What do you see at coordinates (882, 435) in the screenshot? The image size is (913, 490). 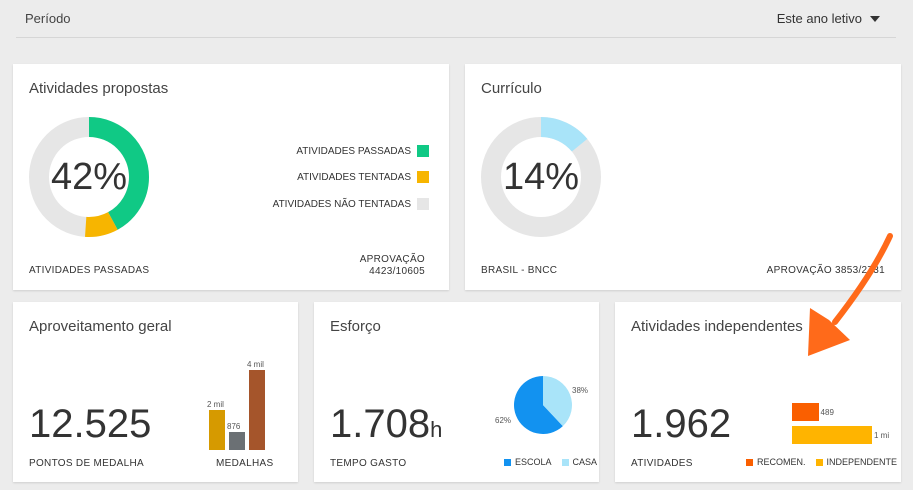 I see `independent-bar-label: 1 mi` at bounding box center [882, 435].